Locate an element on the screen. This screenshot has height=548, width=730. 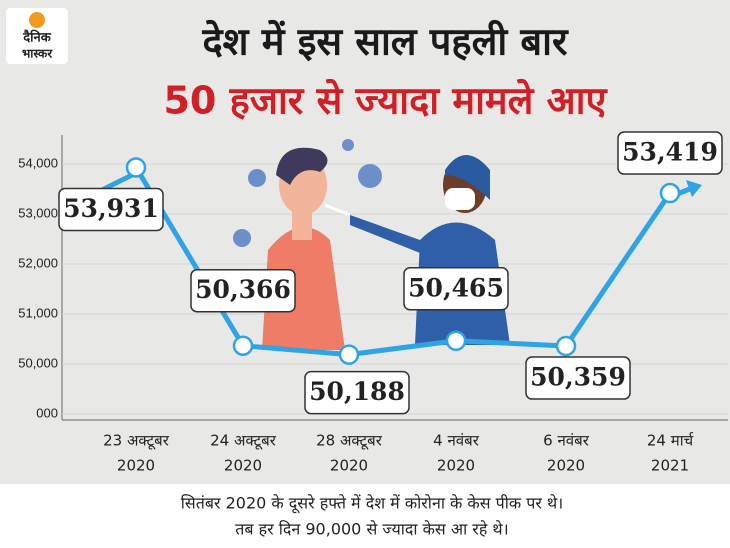
x-tick-label: 2021 is located at coordinates (670, 466).